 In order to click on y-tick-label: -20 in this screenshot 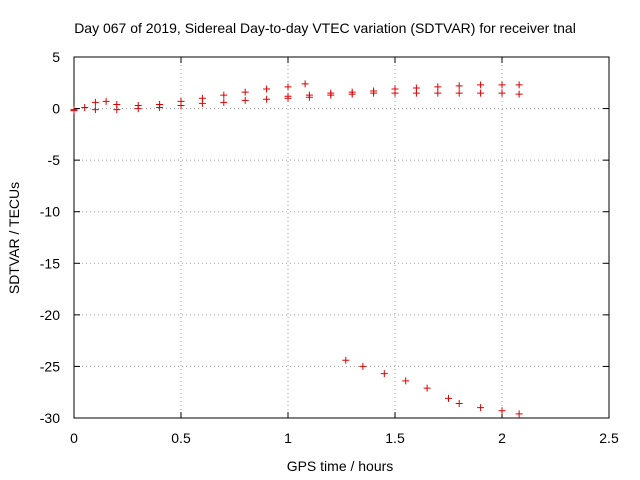, I will do `click(50, 315)`.